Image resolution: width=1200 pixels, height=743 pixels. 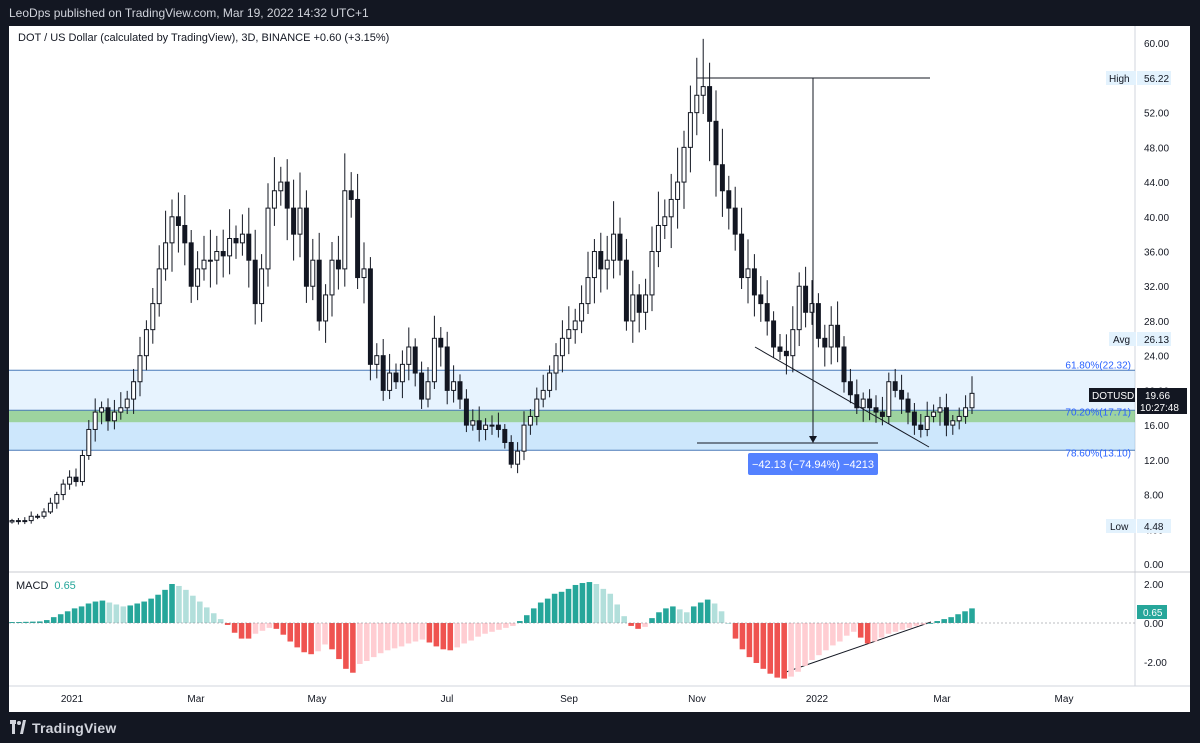 What do you see at coordinates (1156, 218) in the screenshot?
I see `price-axis-label: 40.00` at bounding box center [1156, 218].